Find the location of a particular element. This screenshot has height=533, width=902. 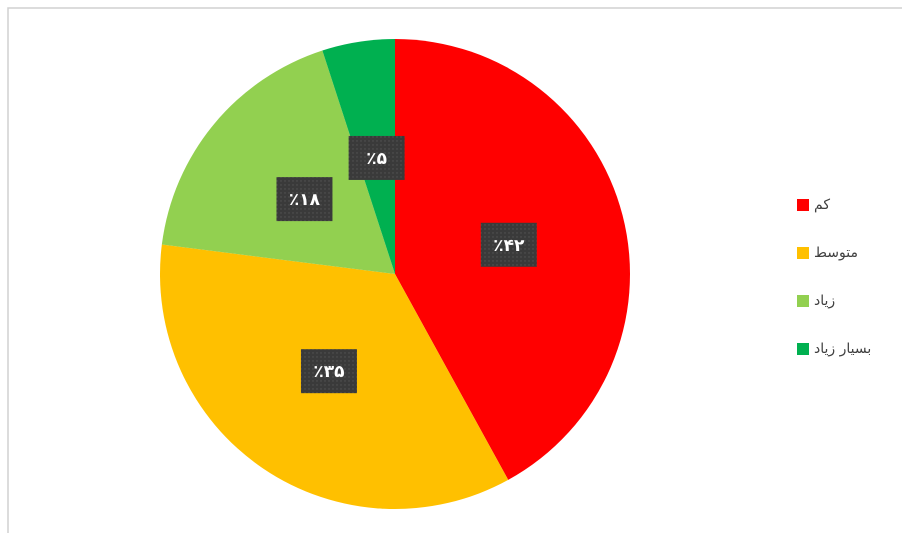

value-label: ٪۳۵ is located at coordinates (328, 372).